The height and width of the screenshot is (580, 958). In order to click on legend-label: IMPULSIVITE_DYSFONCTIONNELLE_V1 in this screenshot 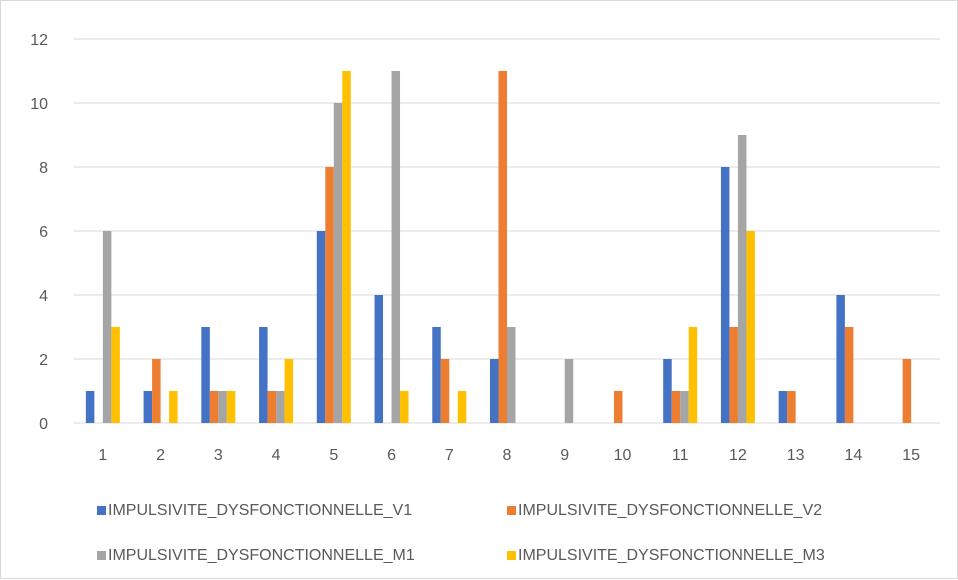, I will do `click(260, 510)`.